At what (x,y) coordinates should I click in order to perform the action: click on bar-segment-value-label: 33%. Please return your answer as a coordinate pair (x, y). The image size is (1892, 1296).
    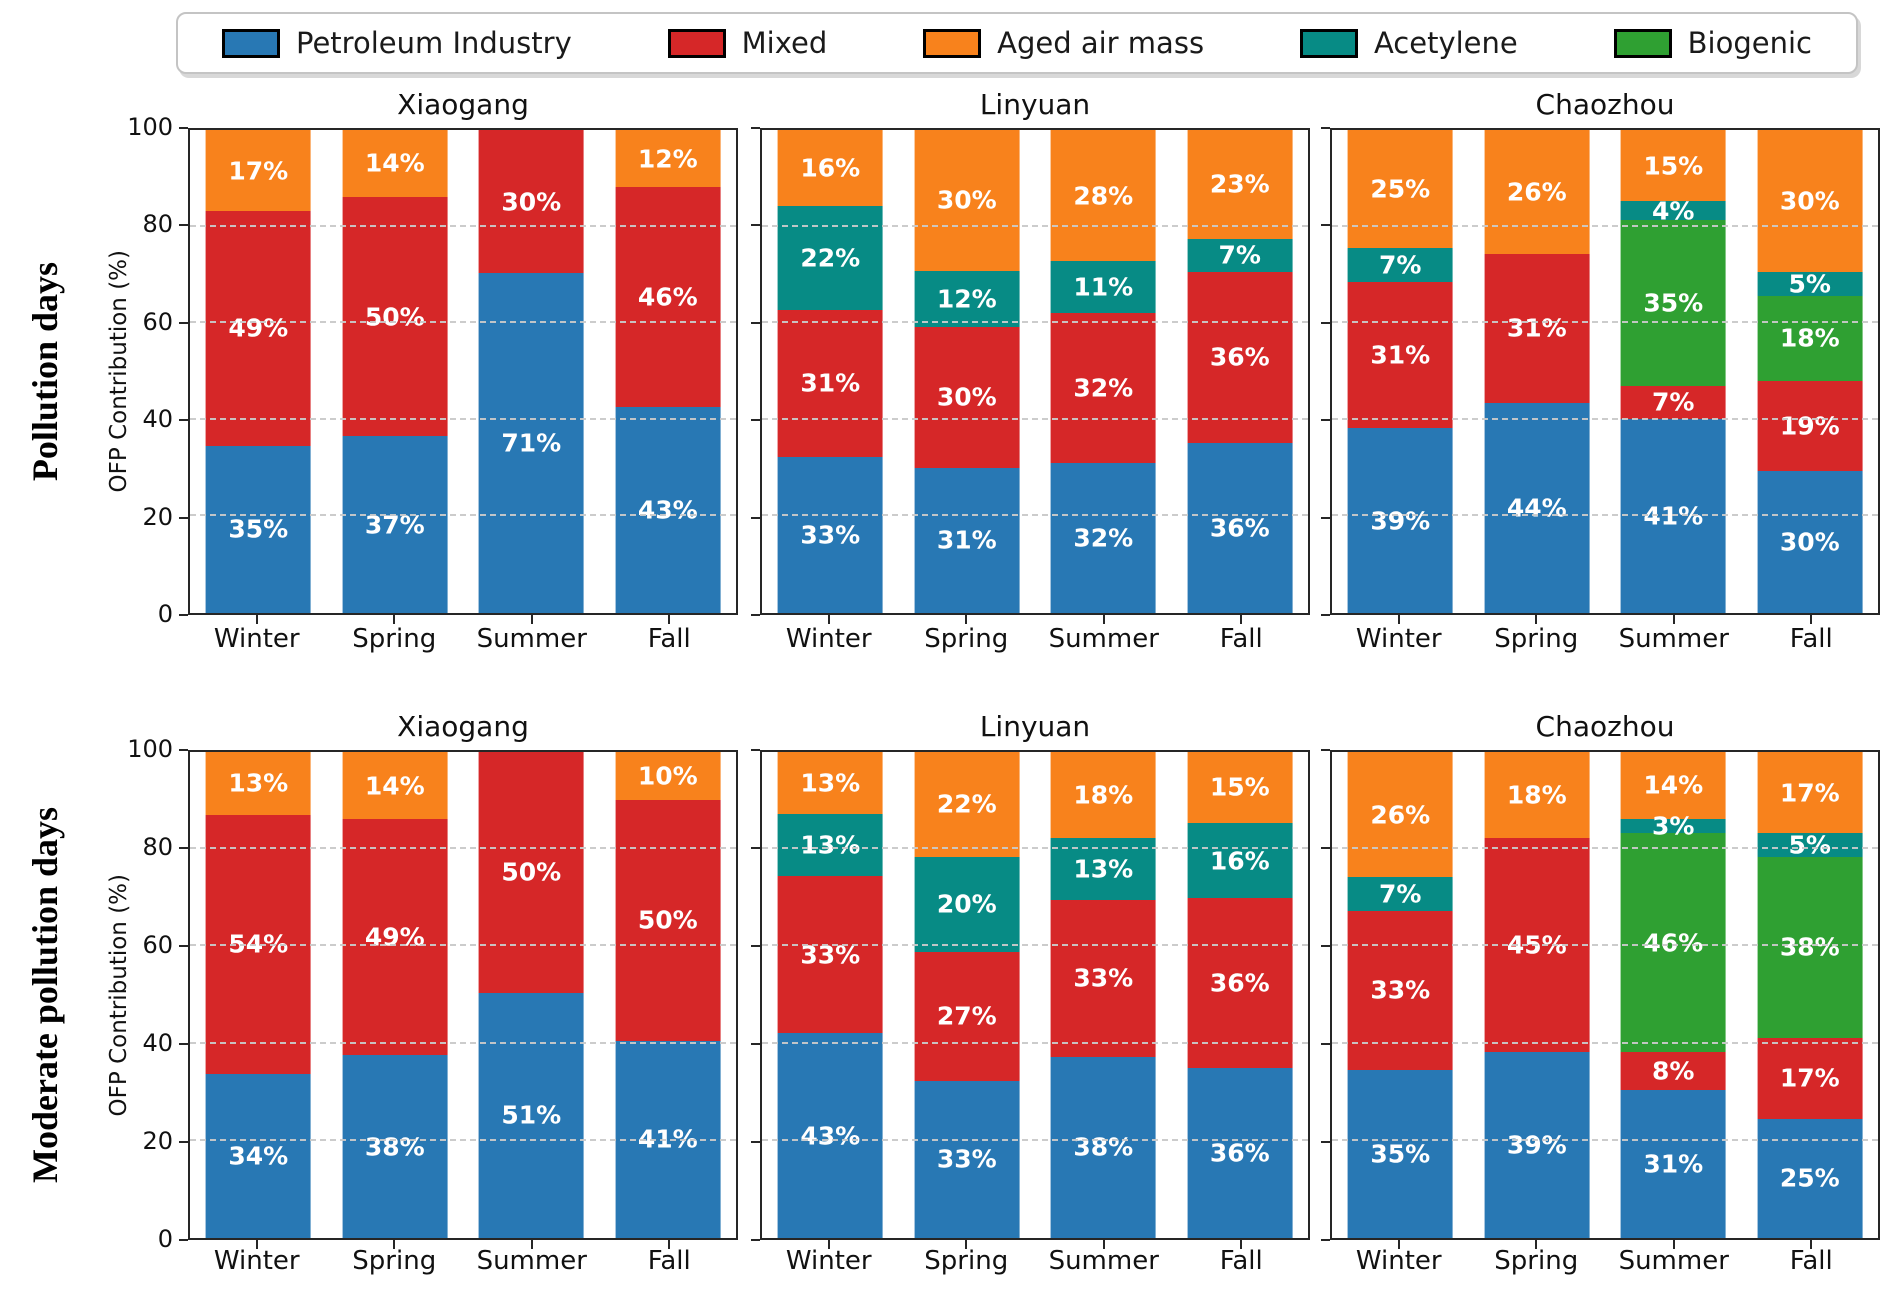
    Looking at the image, I should click on (1400, 990).